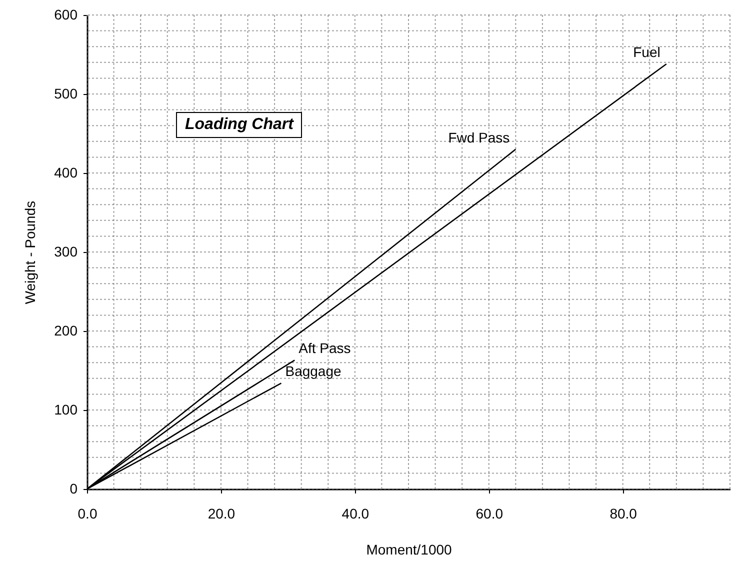  I want to click on y-axis-title: Weight - Pounds, so click(30, 252).